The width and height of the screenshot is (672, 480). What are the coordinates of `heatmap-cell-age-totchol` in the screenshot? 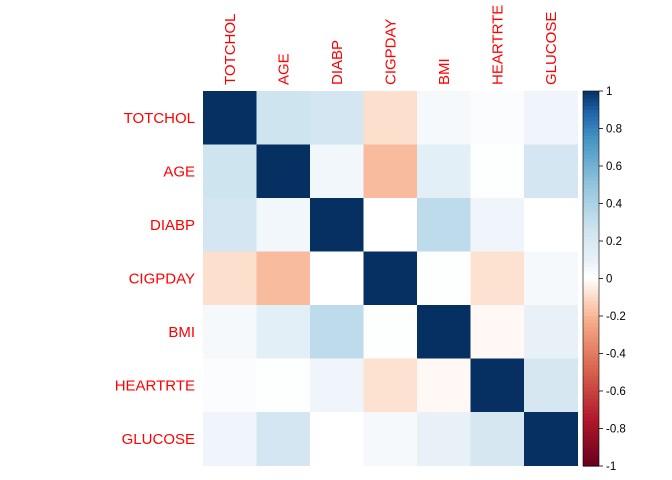 It's located at (230, 171).